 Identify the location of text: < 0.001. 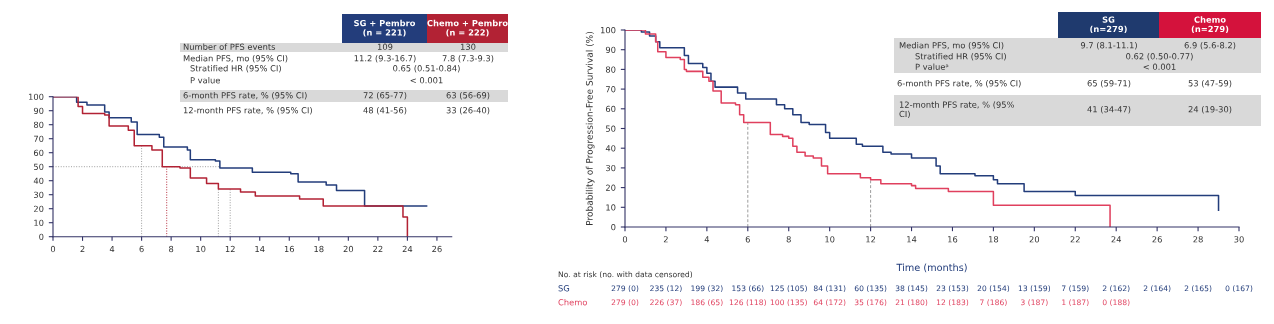
(426, 80).